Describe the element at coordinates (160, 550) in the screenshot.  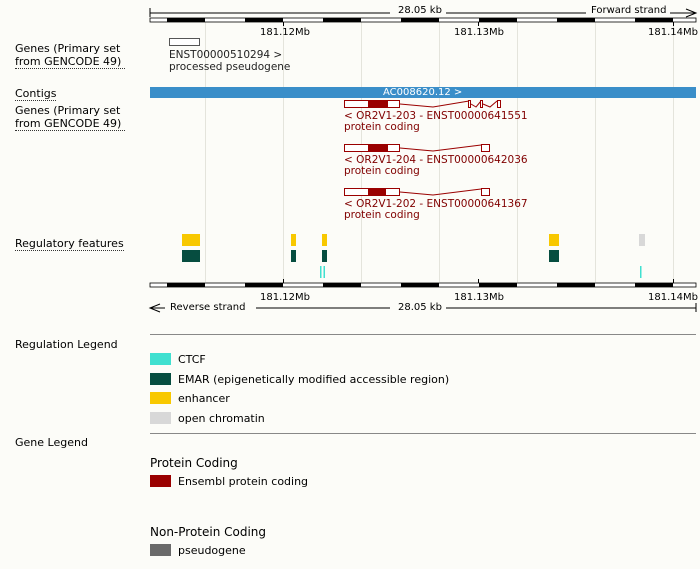
I see `pseudogene-swatch` at that location.